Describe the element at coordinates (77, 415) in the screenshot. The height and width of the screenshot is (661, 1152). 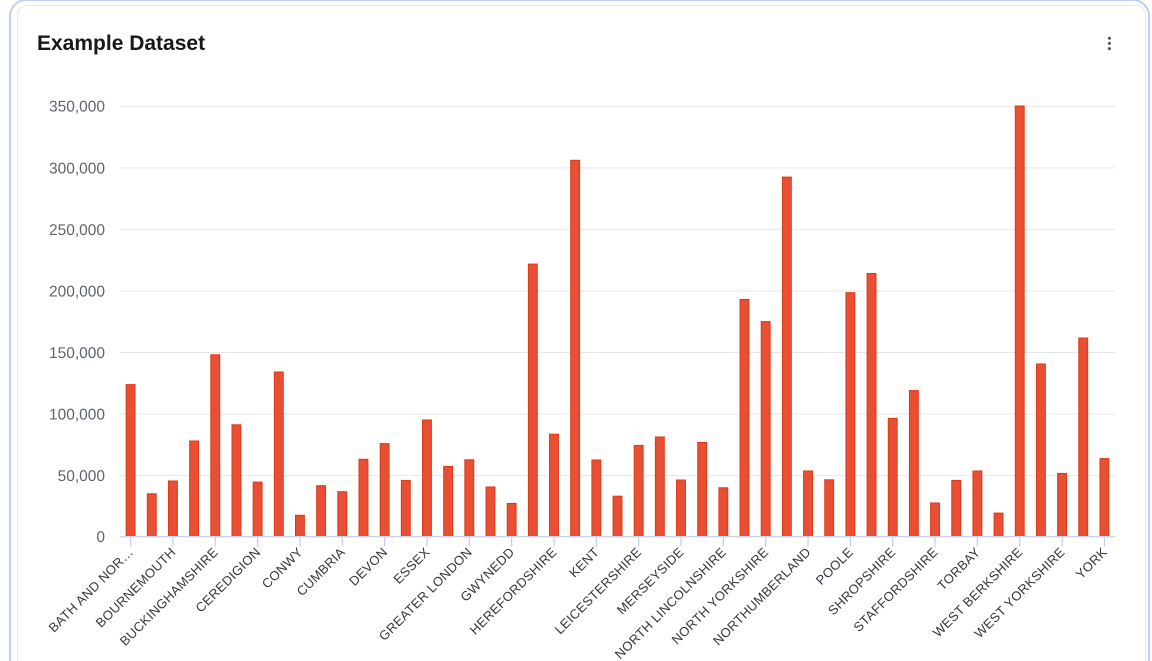
I see `svg-text: 100,000` at that location.